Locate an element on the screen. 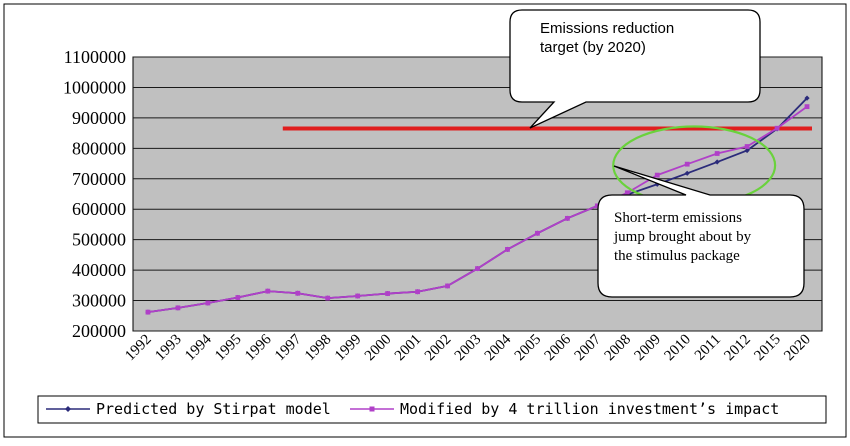 The height and width of the screenshot is (446, 850). callout-target-line-1: Emissions reduction is located at coordinates (607, 28).